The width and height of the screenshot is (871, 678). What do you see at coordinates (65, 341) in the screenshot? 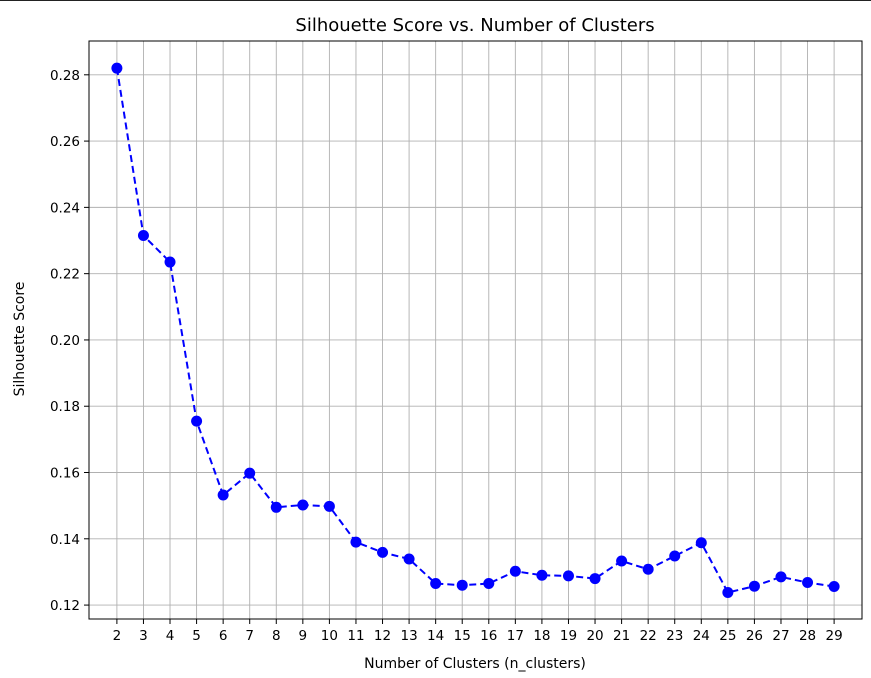
I see `y-tick-label: 0.20` at bounding box center [65, 341].